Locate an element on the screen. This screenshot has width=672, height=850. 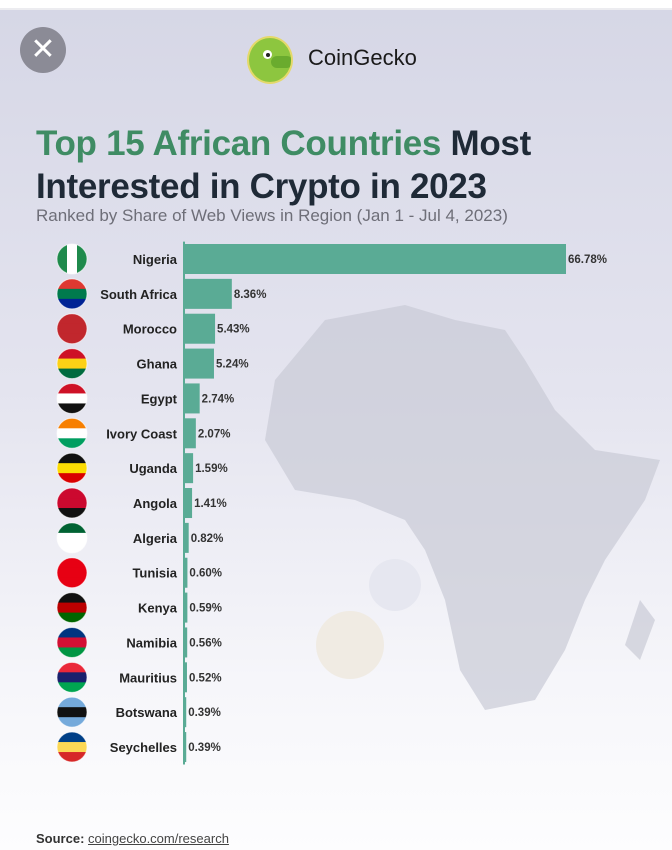
brand-name: CoinGecko is located at coordinates (362, 57).